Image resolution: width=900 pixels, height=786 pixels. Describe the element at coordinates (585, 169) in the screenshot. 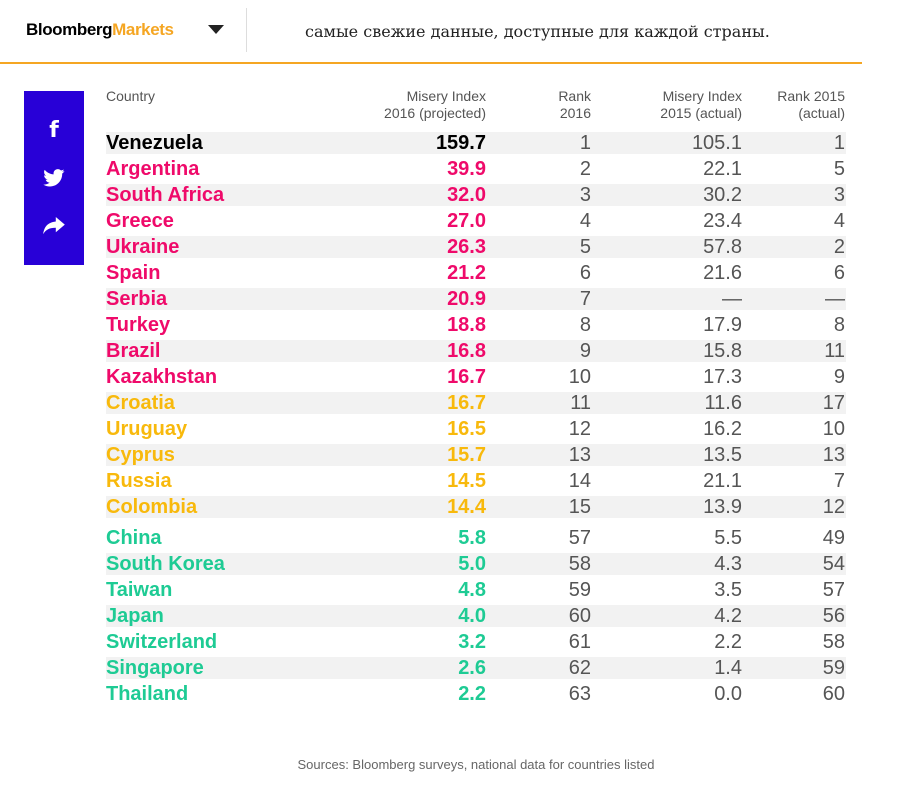

I see `rank-2016-cell: 2` at that location.